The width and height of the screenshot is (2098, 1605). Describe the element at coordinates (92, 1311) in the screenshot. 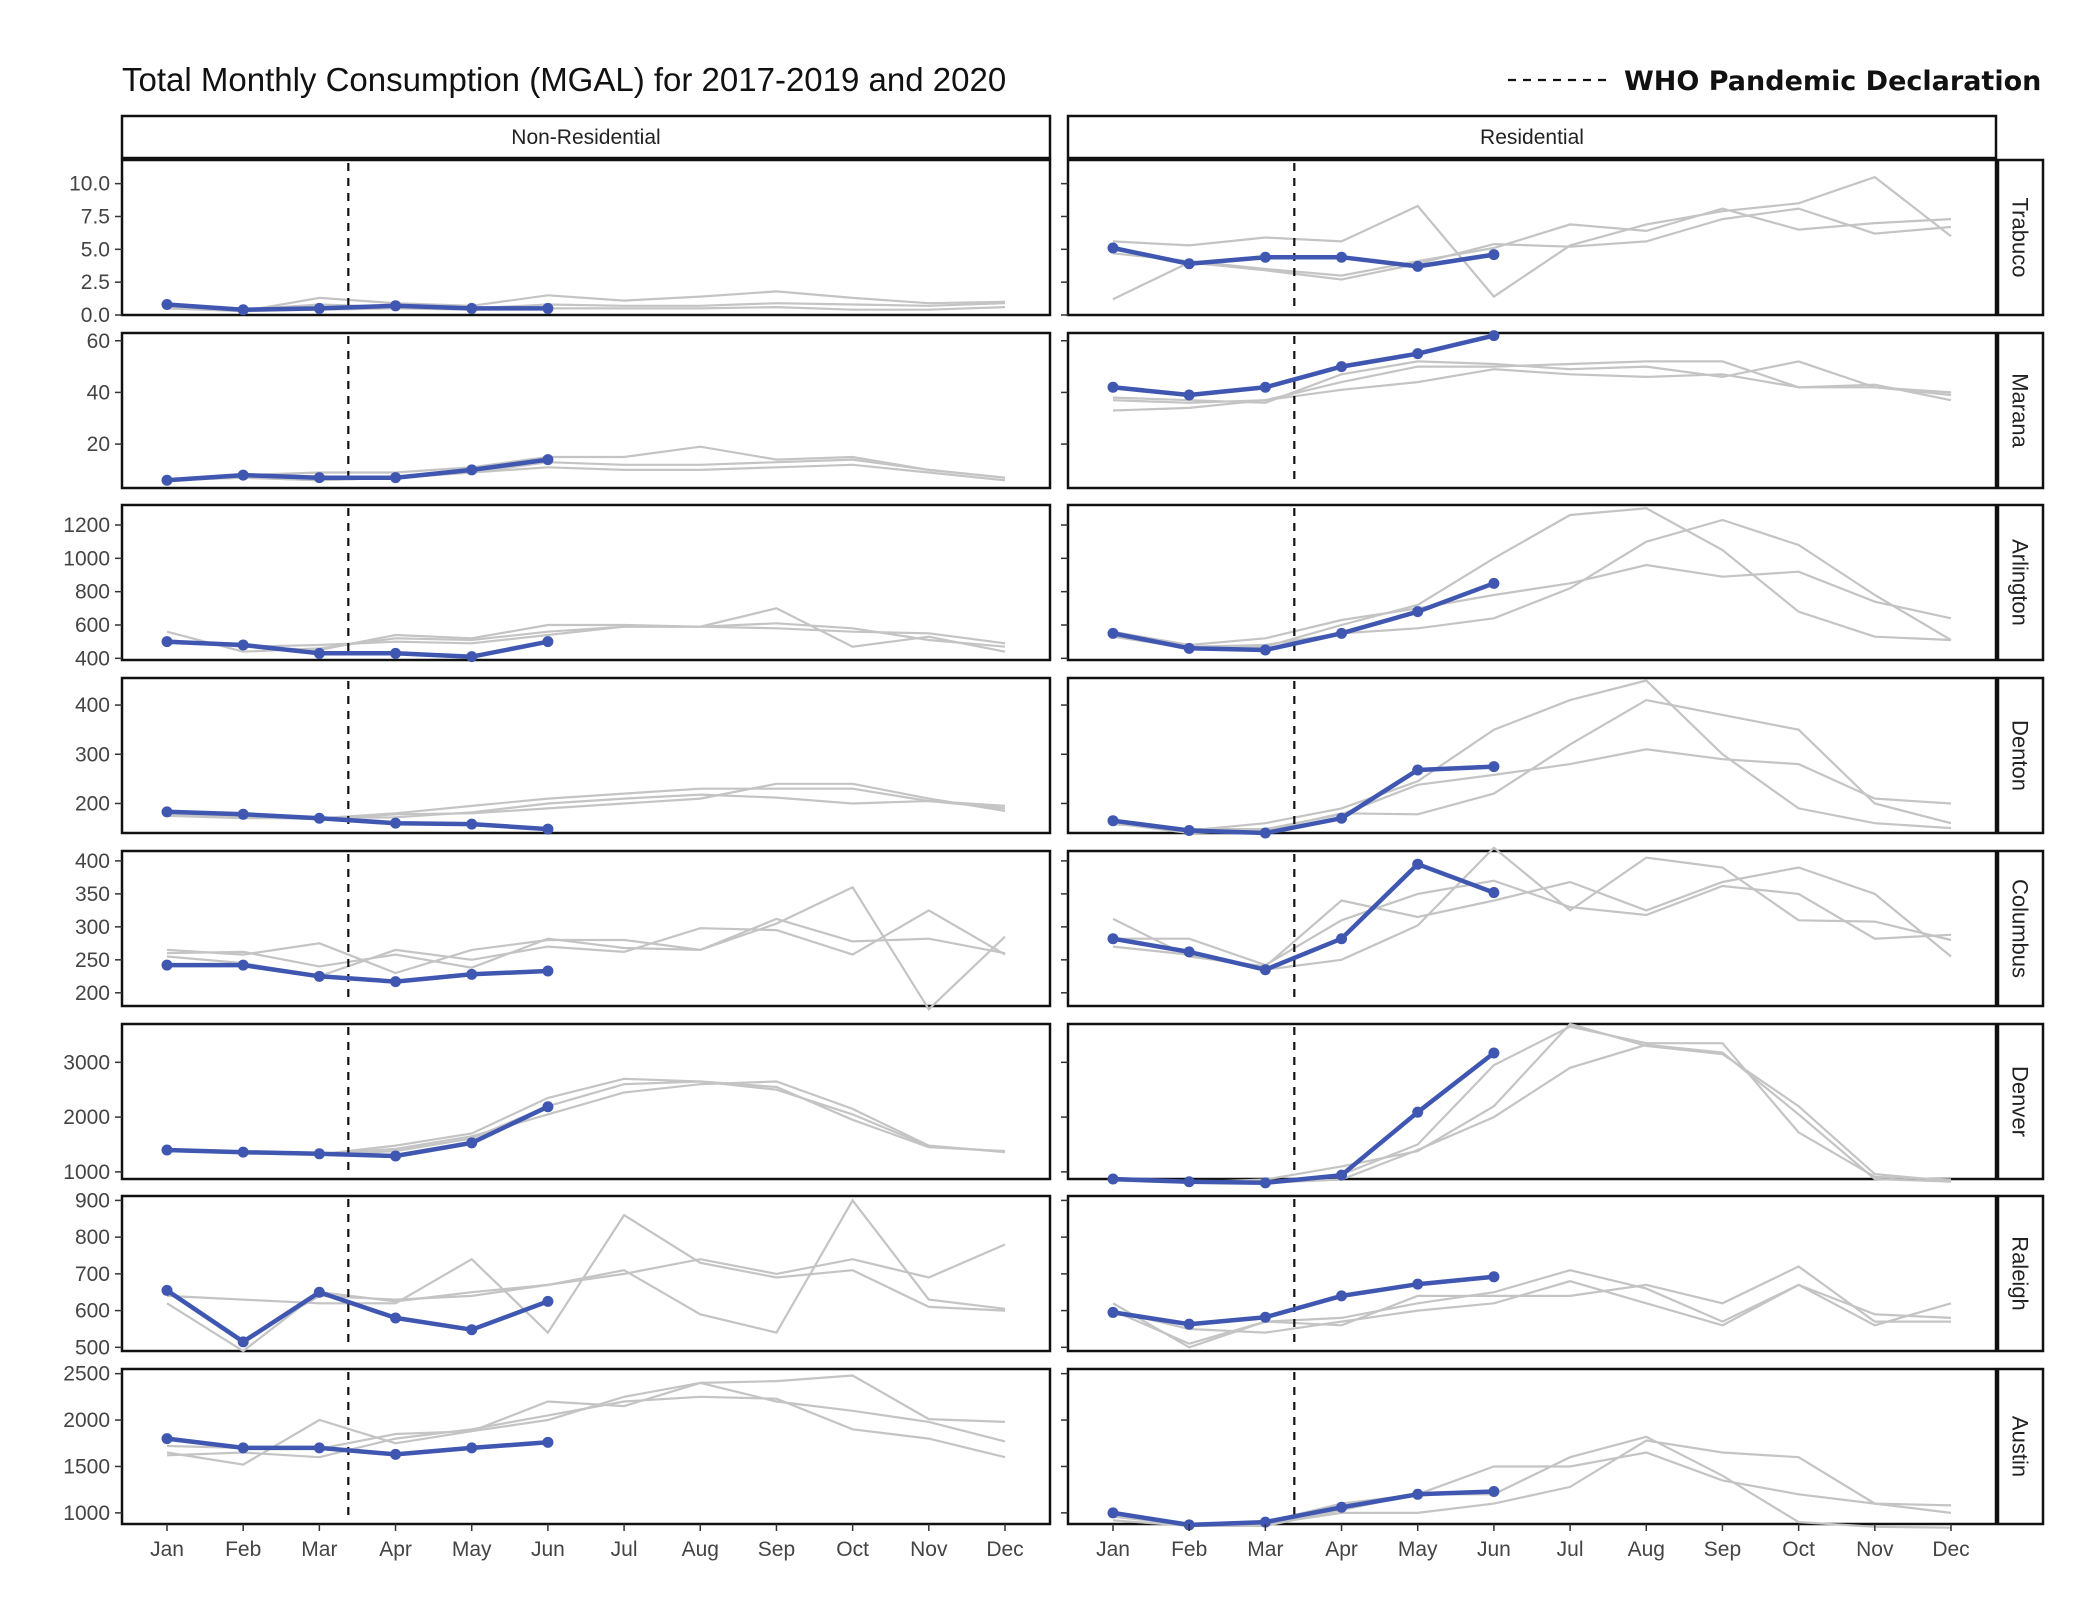

I see `y-tick-label: 600` at that location.